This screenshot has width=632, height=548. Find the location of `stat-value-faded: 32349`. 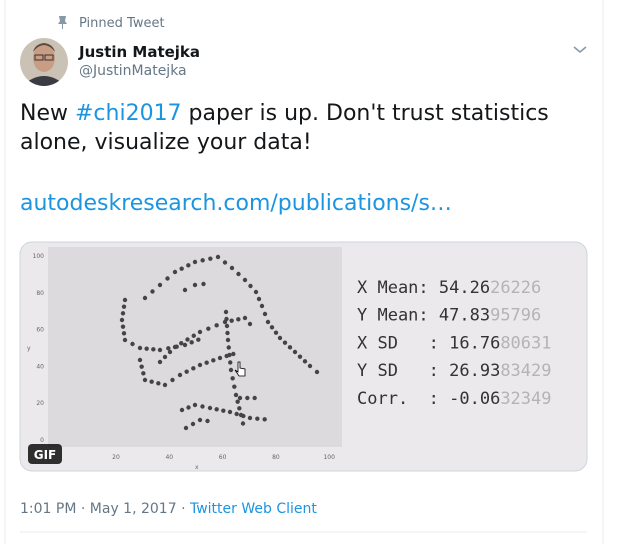

stat-value-faded: 32349 is located at coordinates (525, 399).